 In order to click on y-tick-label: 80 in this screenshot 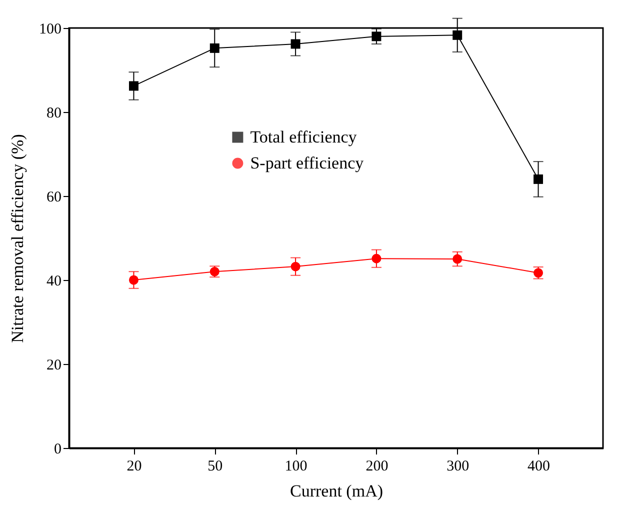, I will do `click(54, 114)`.